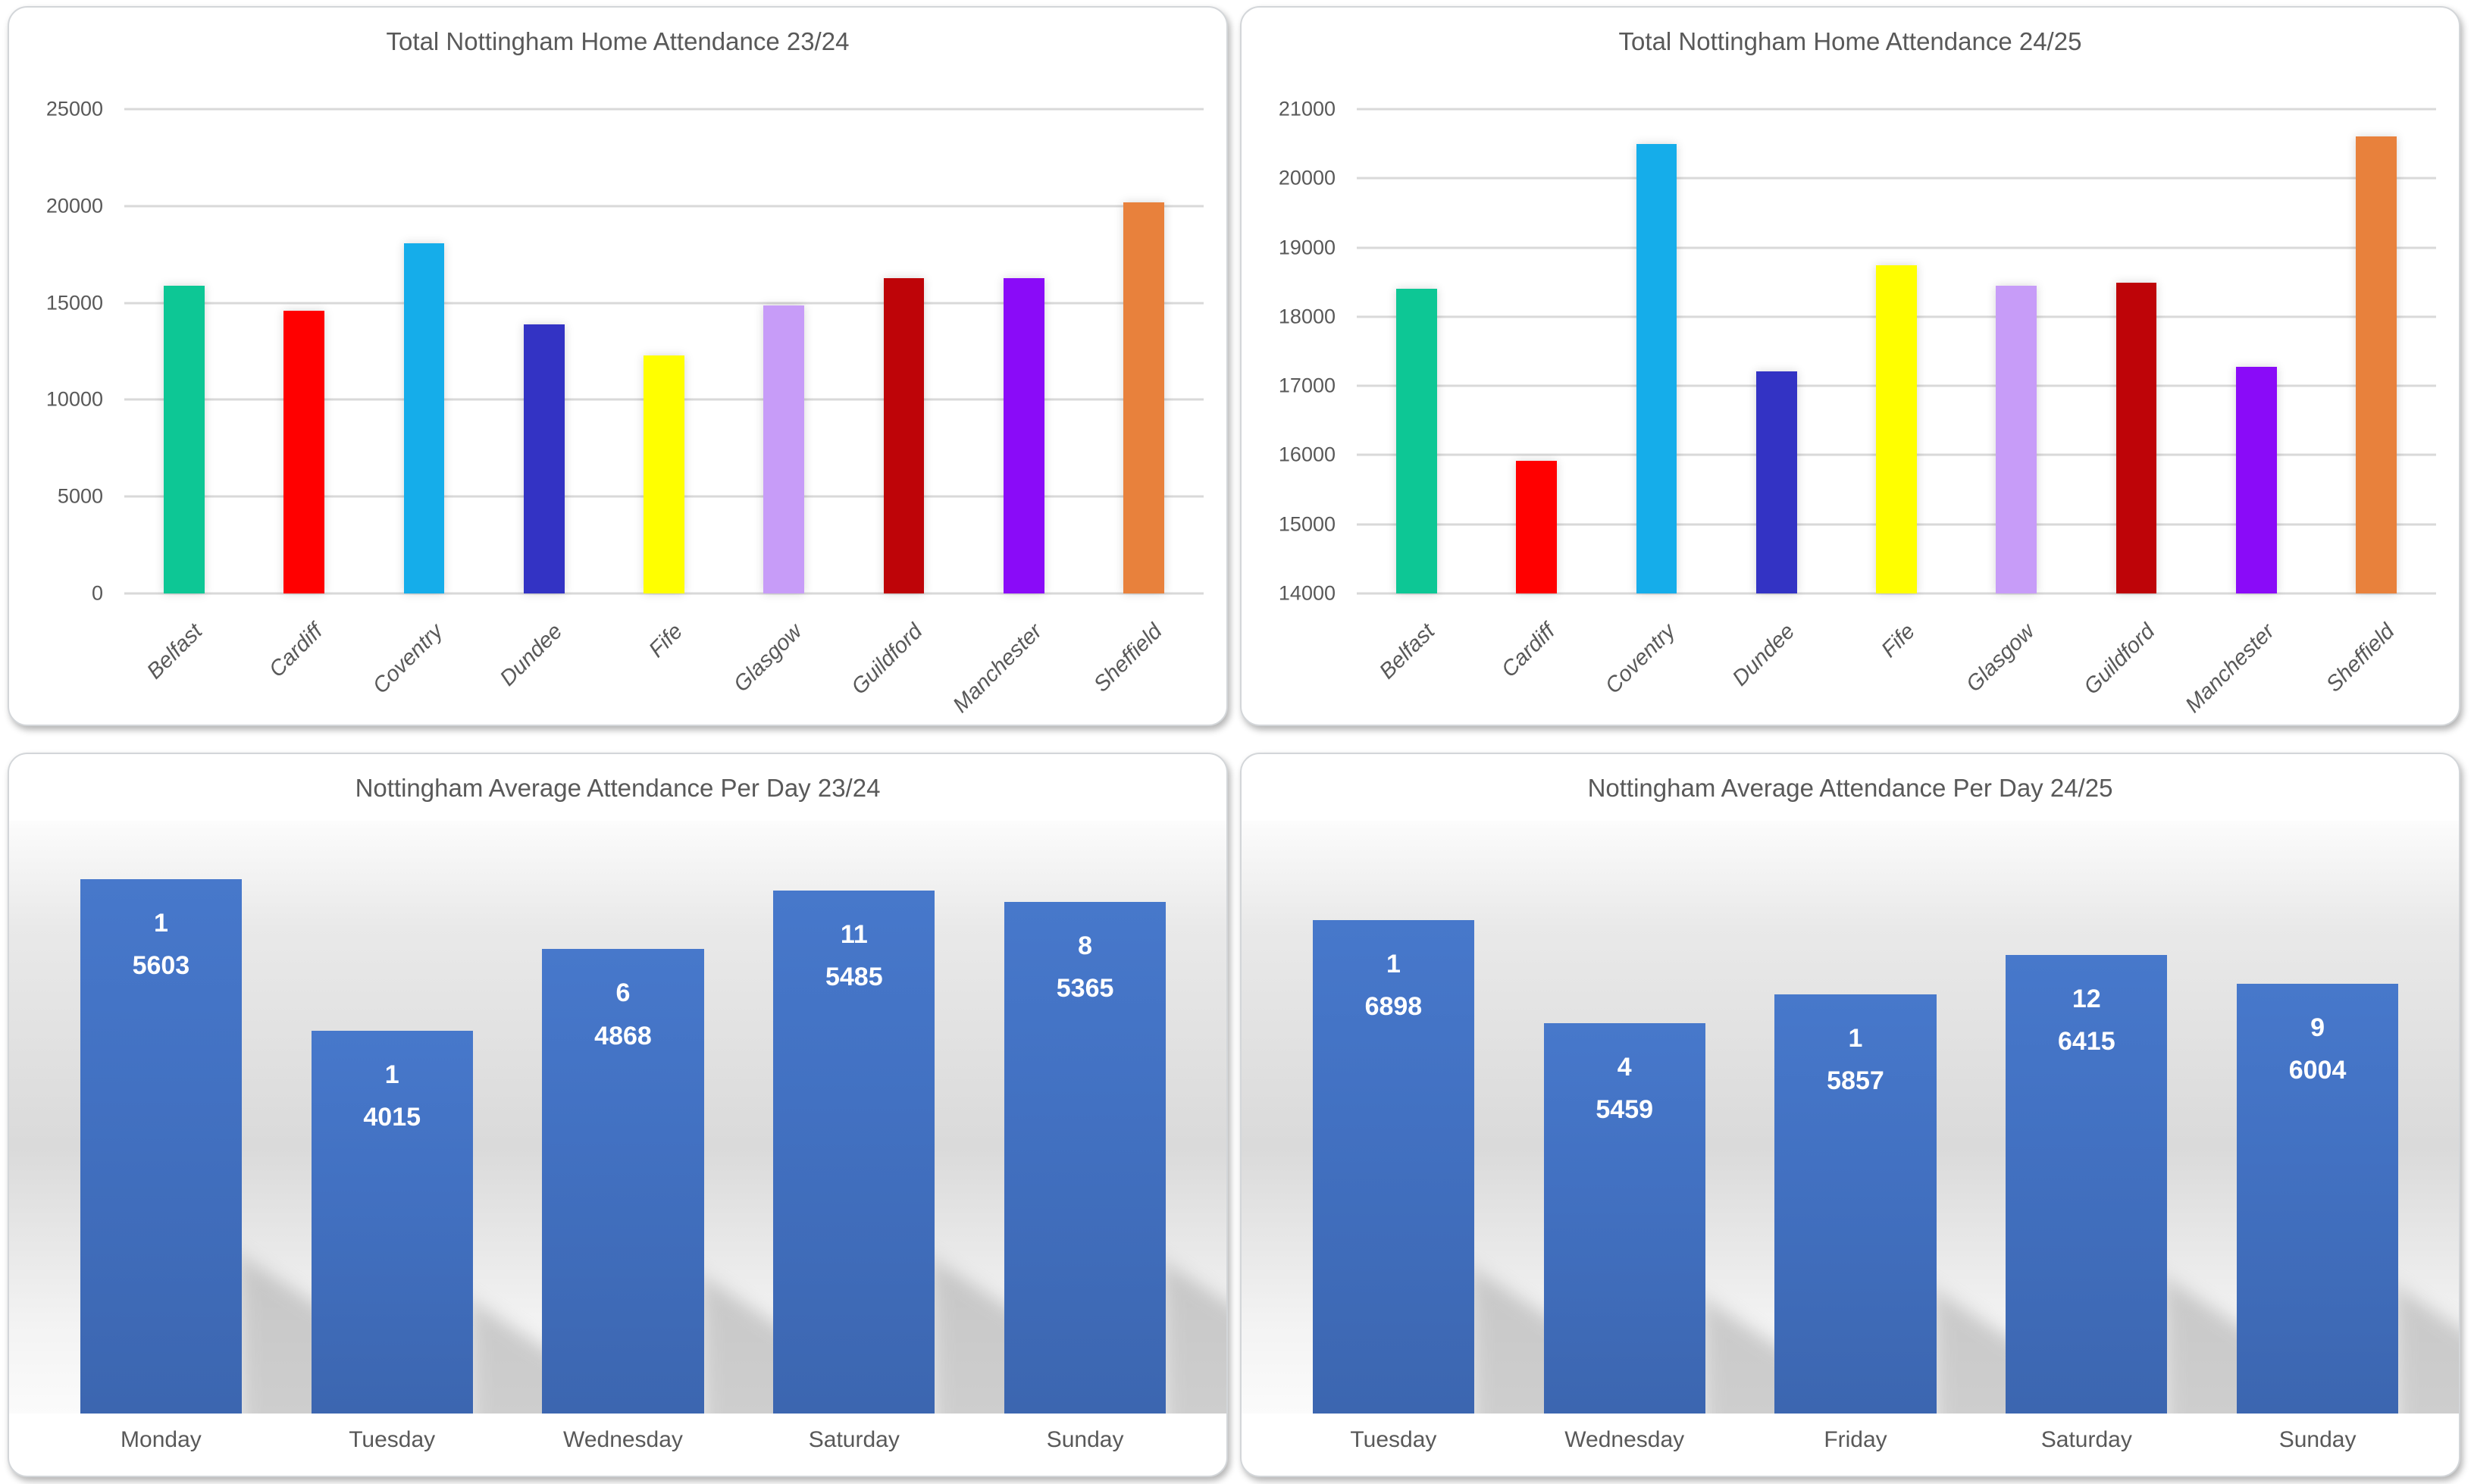 The height and width of the screenshot is (1484, 2474). I want to click on data-label: 1 6898, so click(1393, 974).